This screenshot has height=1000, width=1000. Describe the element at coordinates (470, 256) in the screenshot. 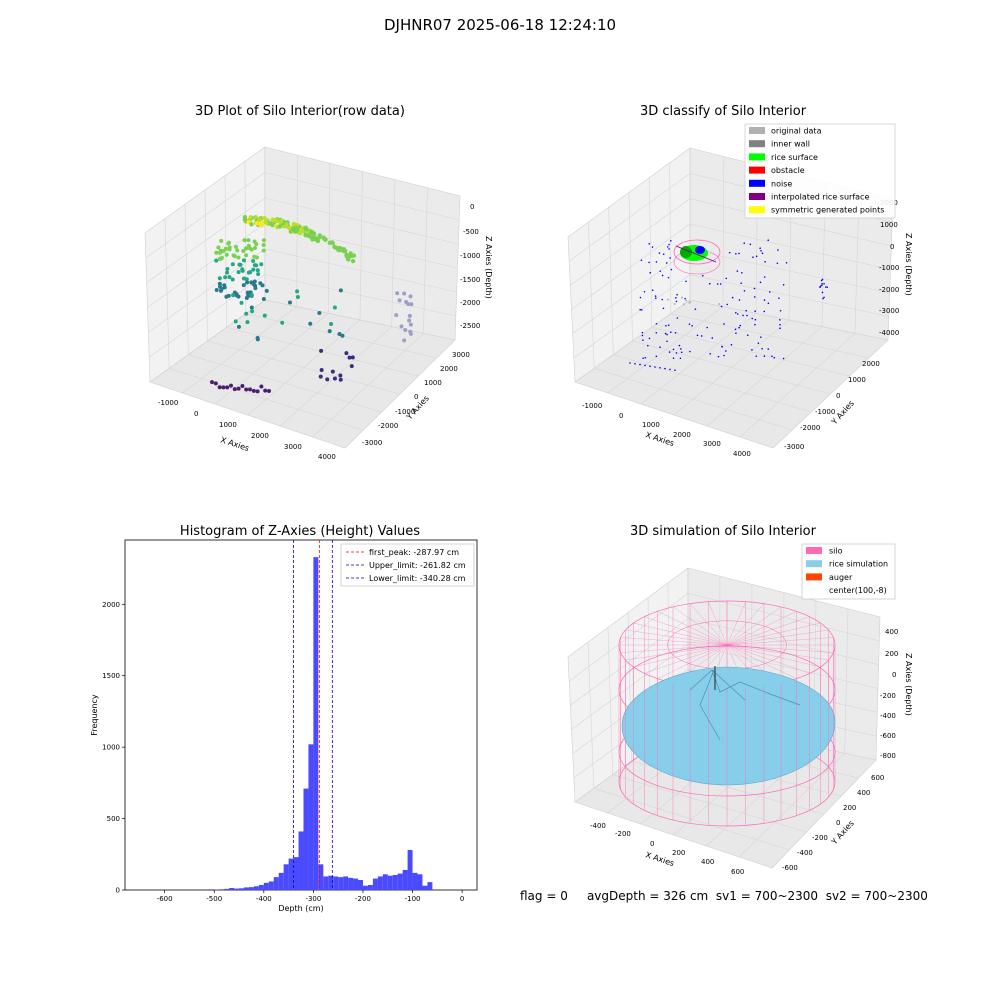

I see `raw-z-tick: -1000` at that location.